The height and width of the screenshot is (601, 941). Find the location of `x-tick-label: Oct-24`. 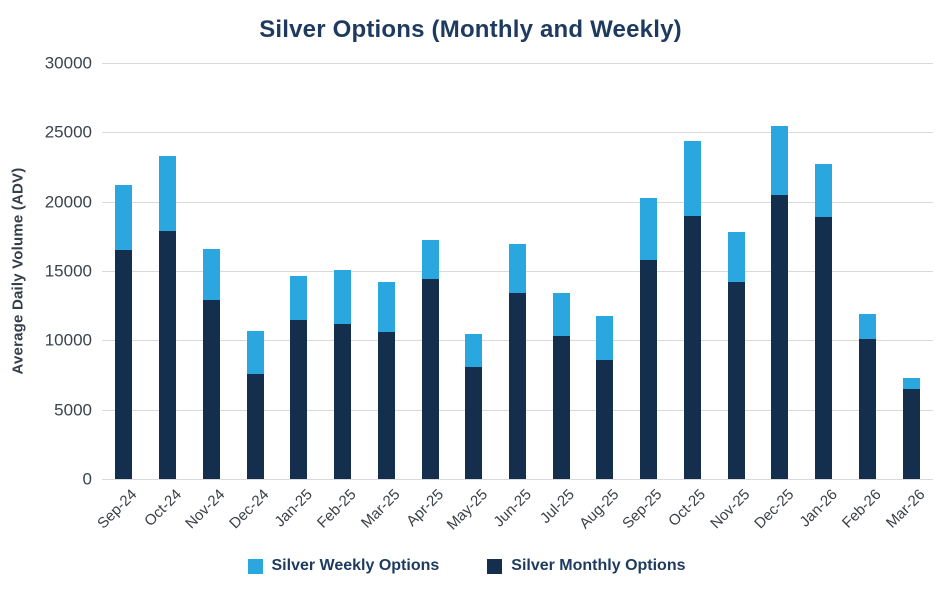

x-tick-label: Oct-24 is located at coordinates (162, 508).